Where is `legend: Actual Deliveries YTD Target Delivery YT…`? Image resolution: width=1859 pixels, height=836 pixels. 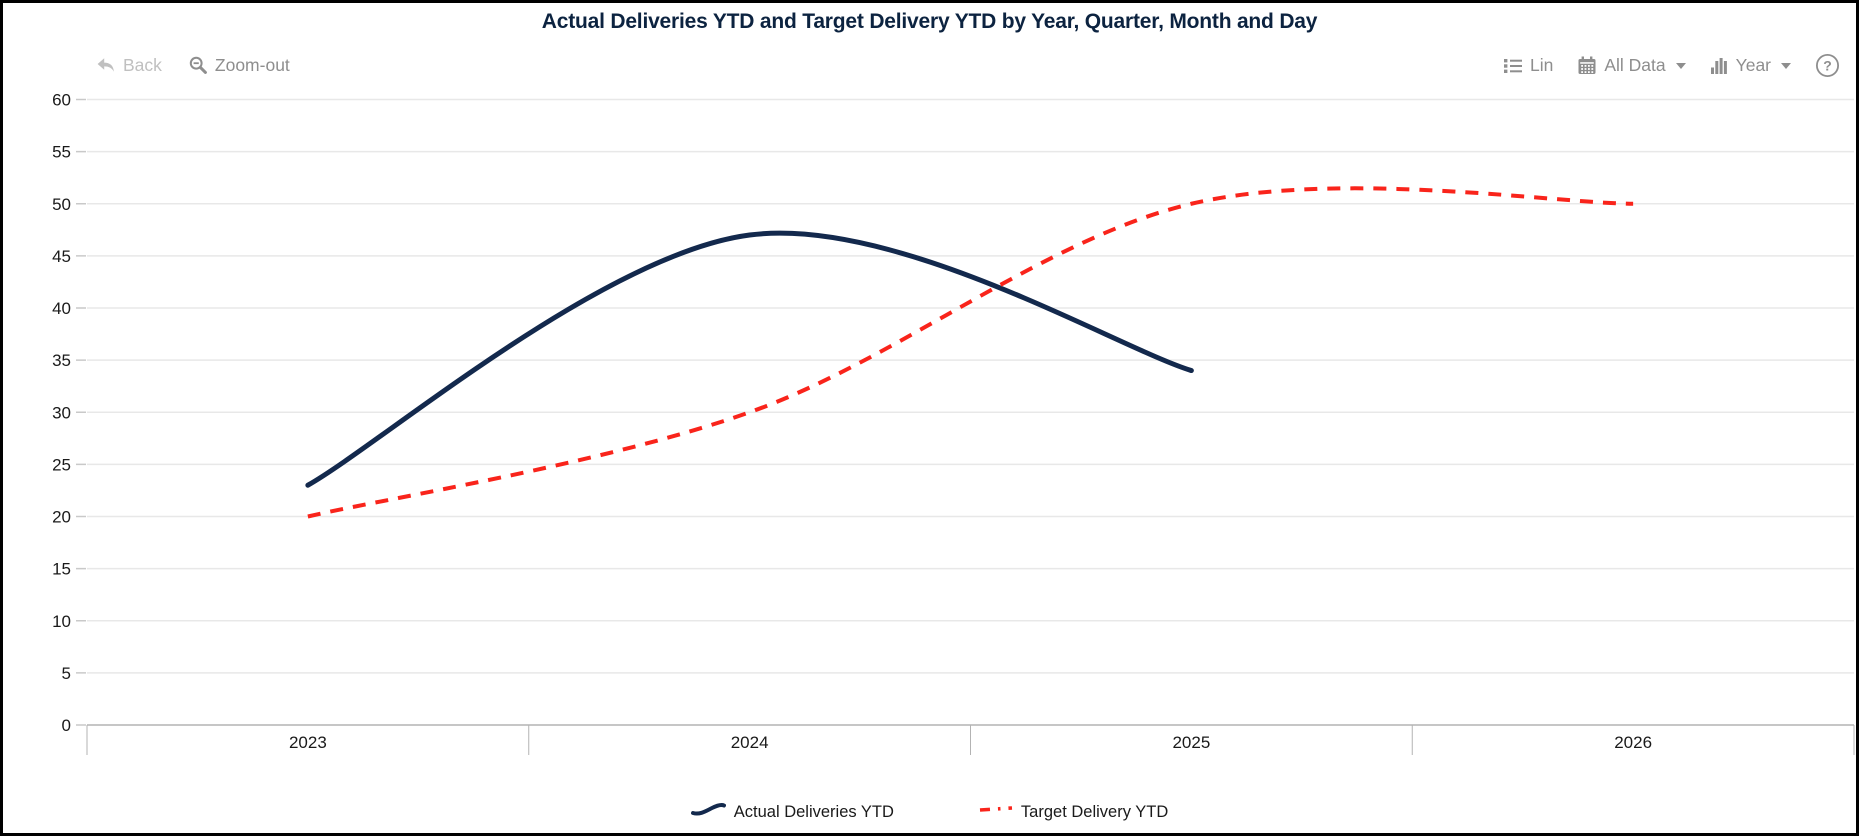
legend: Actual Deliveries YTD Target Delivery YT… is located at coordinates (929, 812).